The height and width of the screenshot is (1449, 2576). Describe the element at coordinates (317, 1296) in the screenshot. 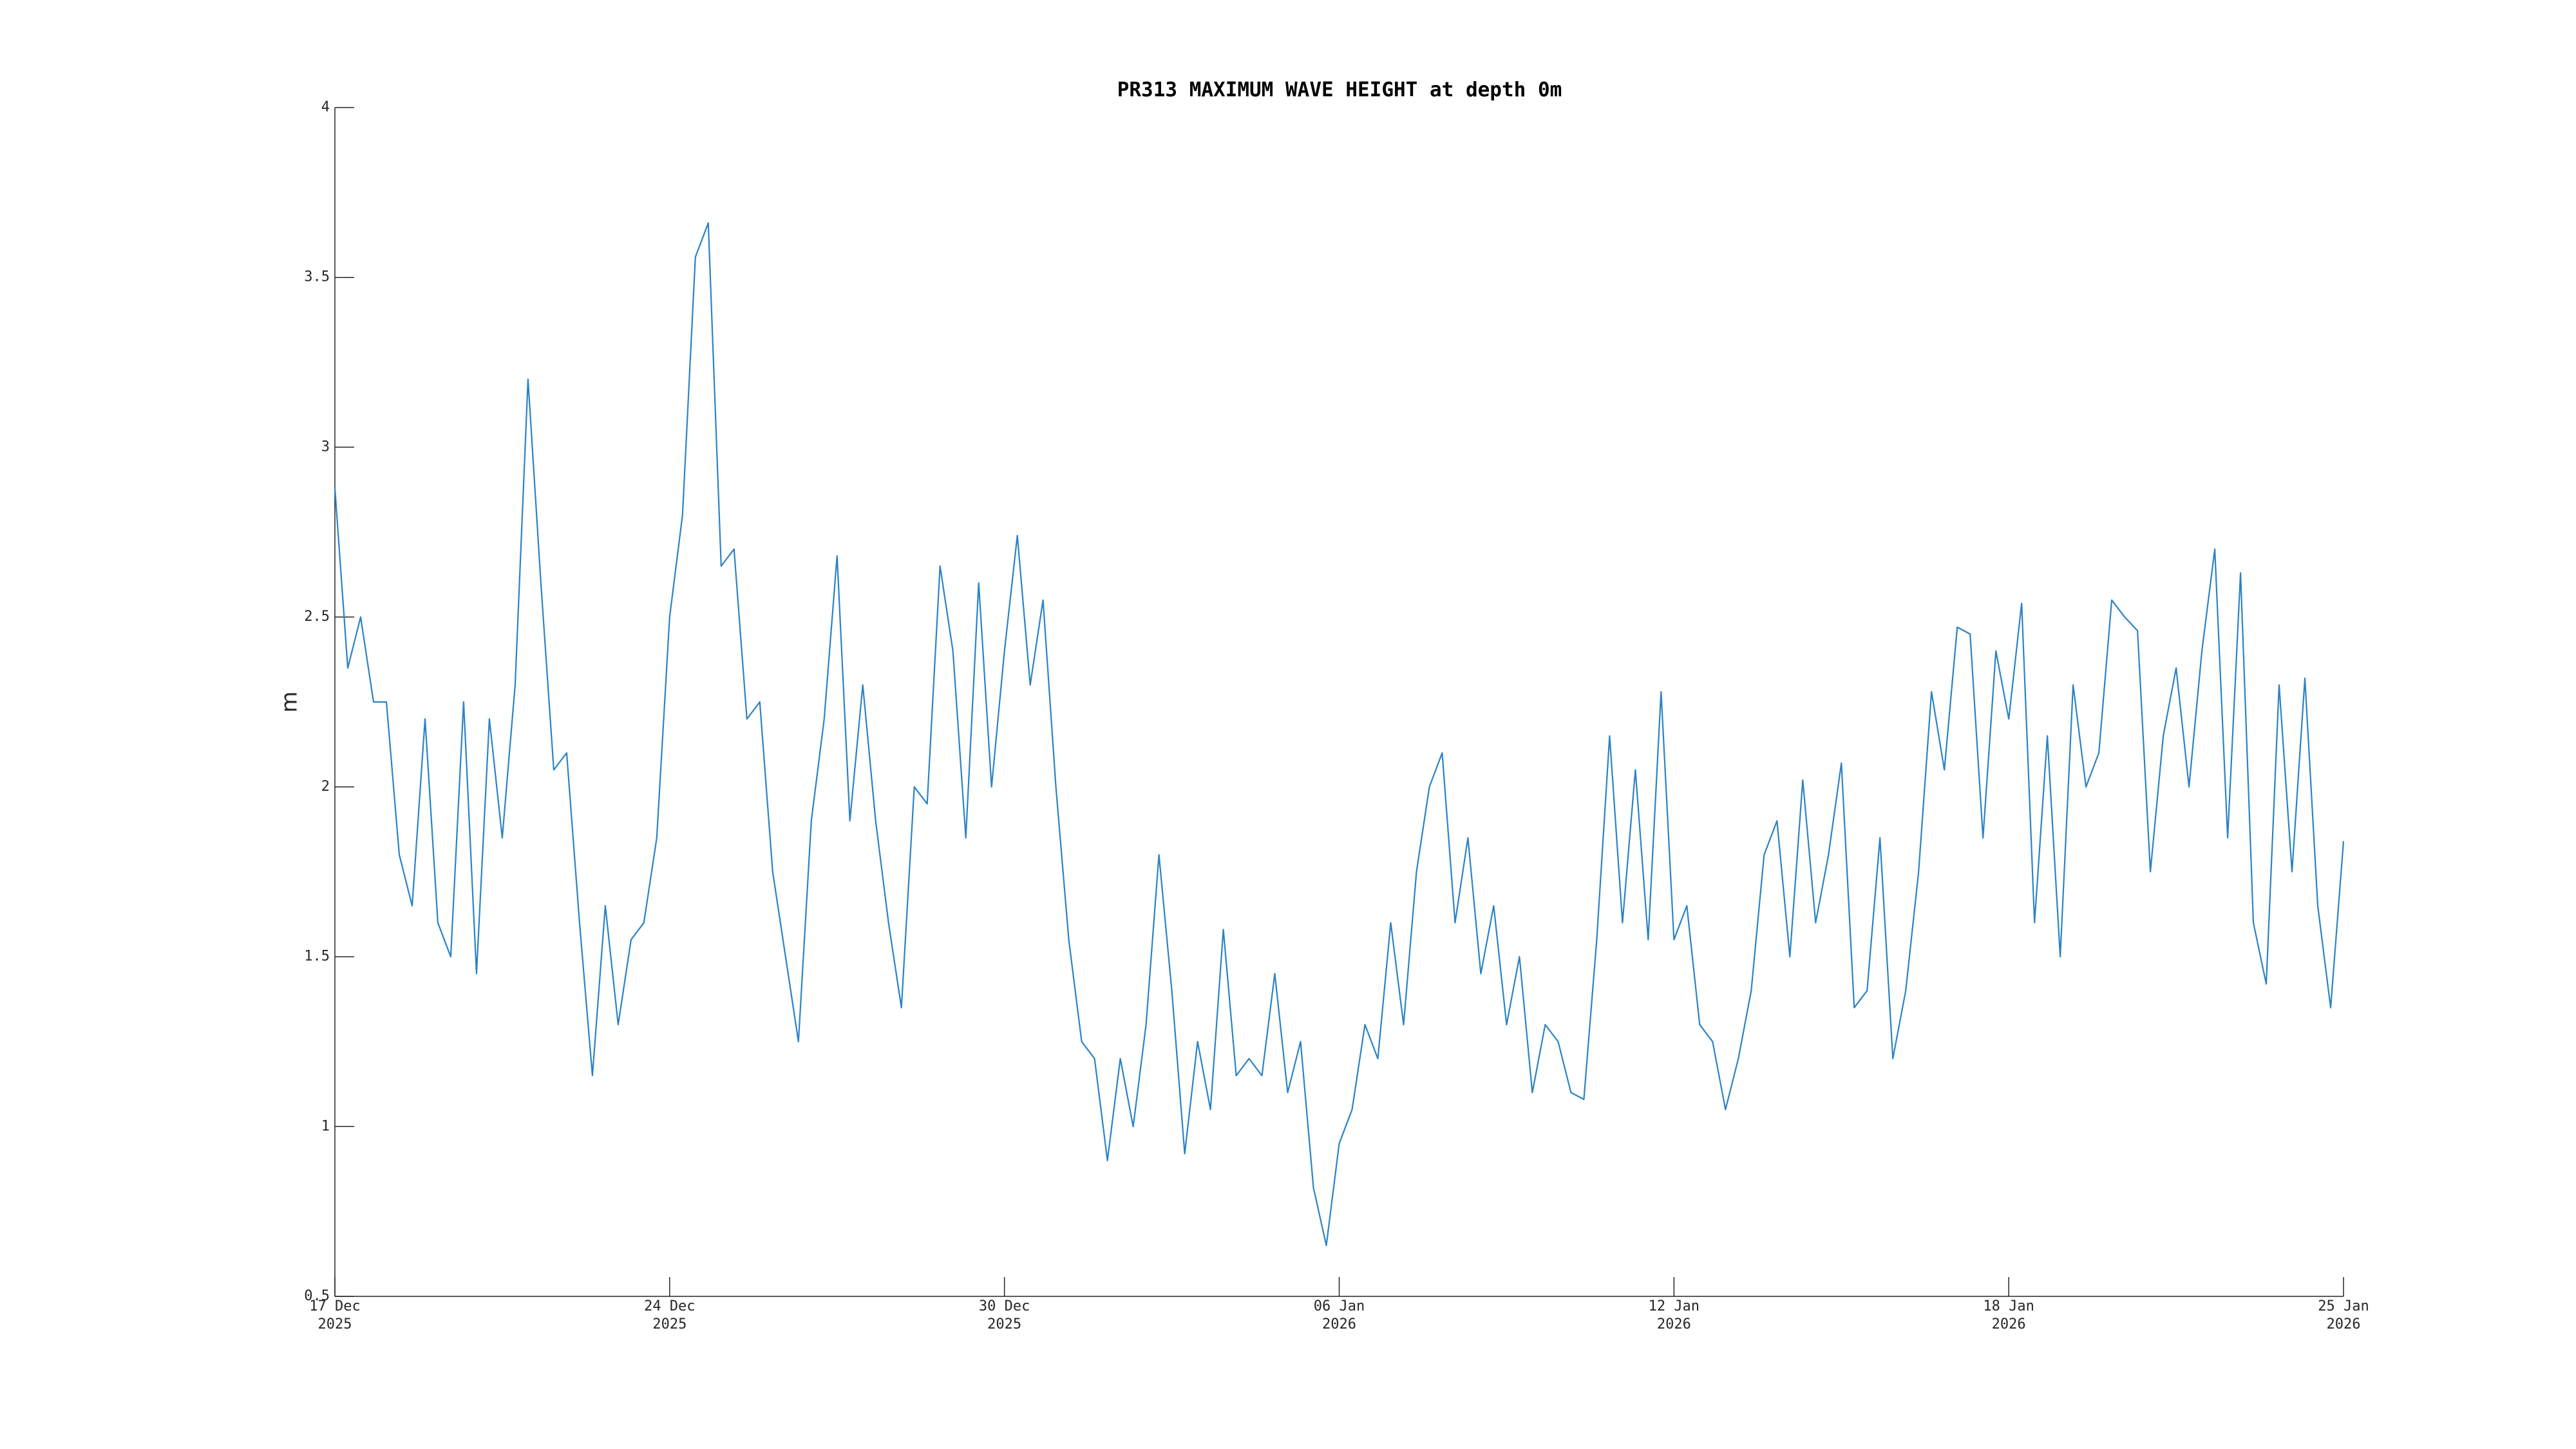

I see `y-tick-label: 0.5` at that location.